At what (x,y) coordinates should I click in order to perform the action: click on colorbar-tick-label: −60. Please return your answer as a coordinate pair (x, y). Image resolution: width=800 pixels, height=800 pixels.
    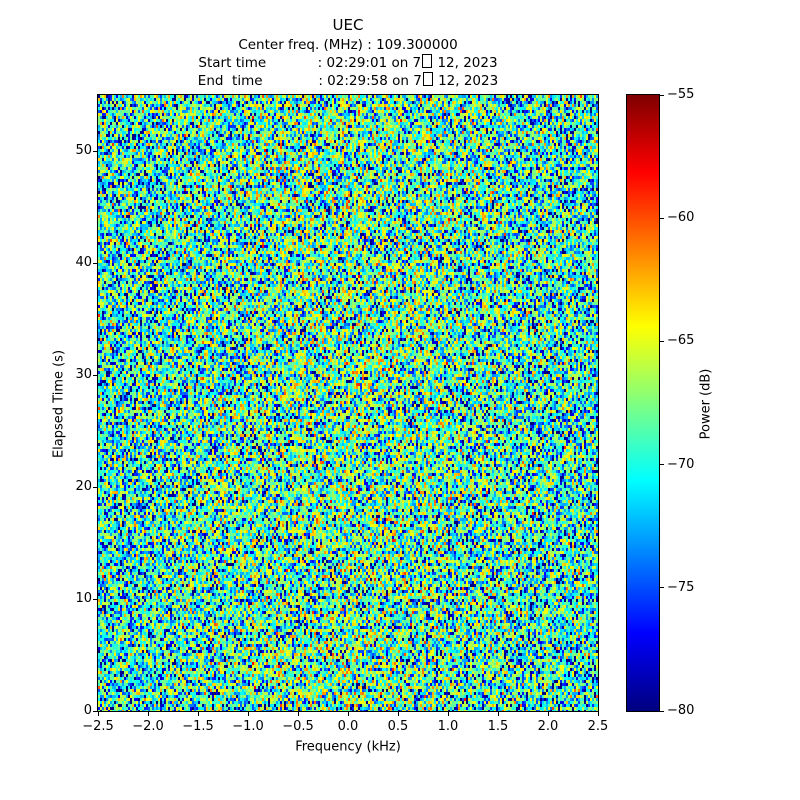
    Looking at the image, I should click on (681, 218).